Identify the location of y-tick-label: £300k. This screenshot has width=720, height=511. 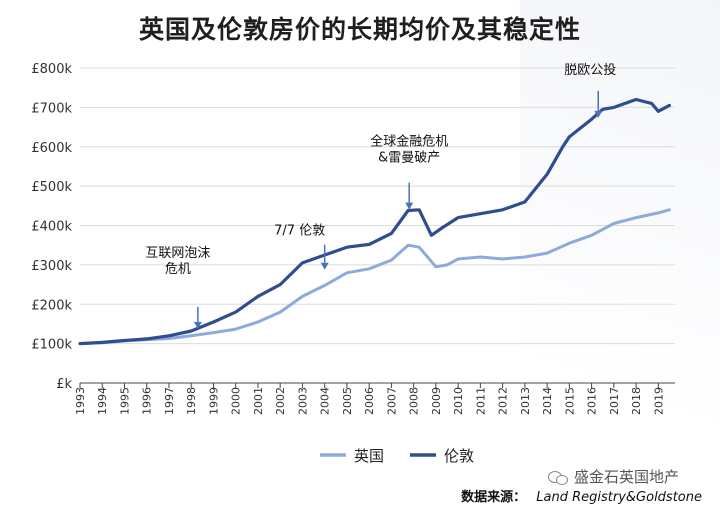
(51, 266).